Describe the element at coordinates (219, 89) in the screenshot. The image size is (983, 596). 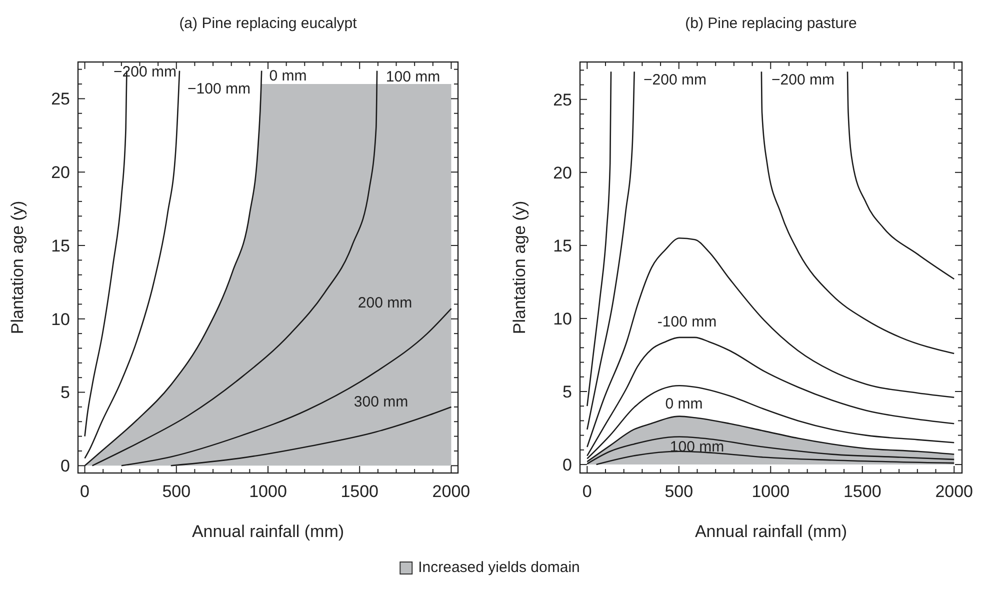
I see `annotation: −100 mm` at that location.